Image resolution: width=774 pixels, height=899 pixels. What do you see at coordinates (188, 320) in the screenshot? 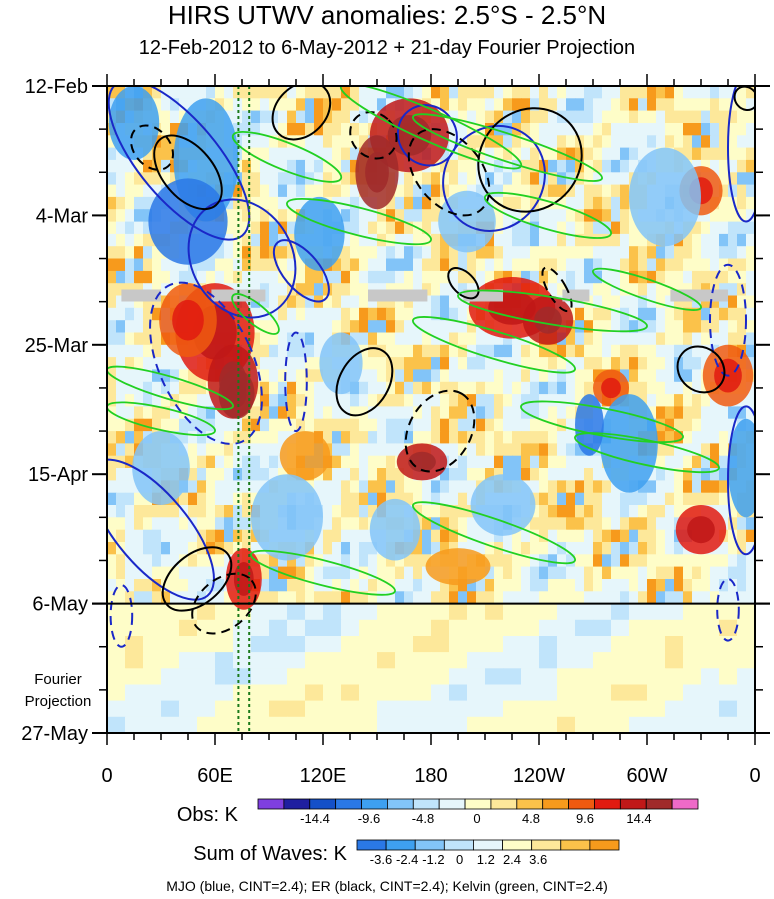
I see `anomaly-blob-core` at bounding box center [188, 320].